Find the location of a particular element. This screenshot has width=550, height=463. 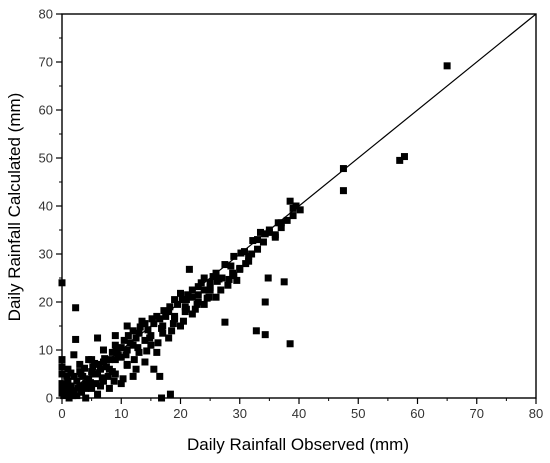

x-tick-label: 20 is located at coordinates (180, 413).